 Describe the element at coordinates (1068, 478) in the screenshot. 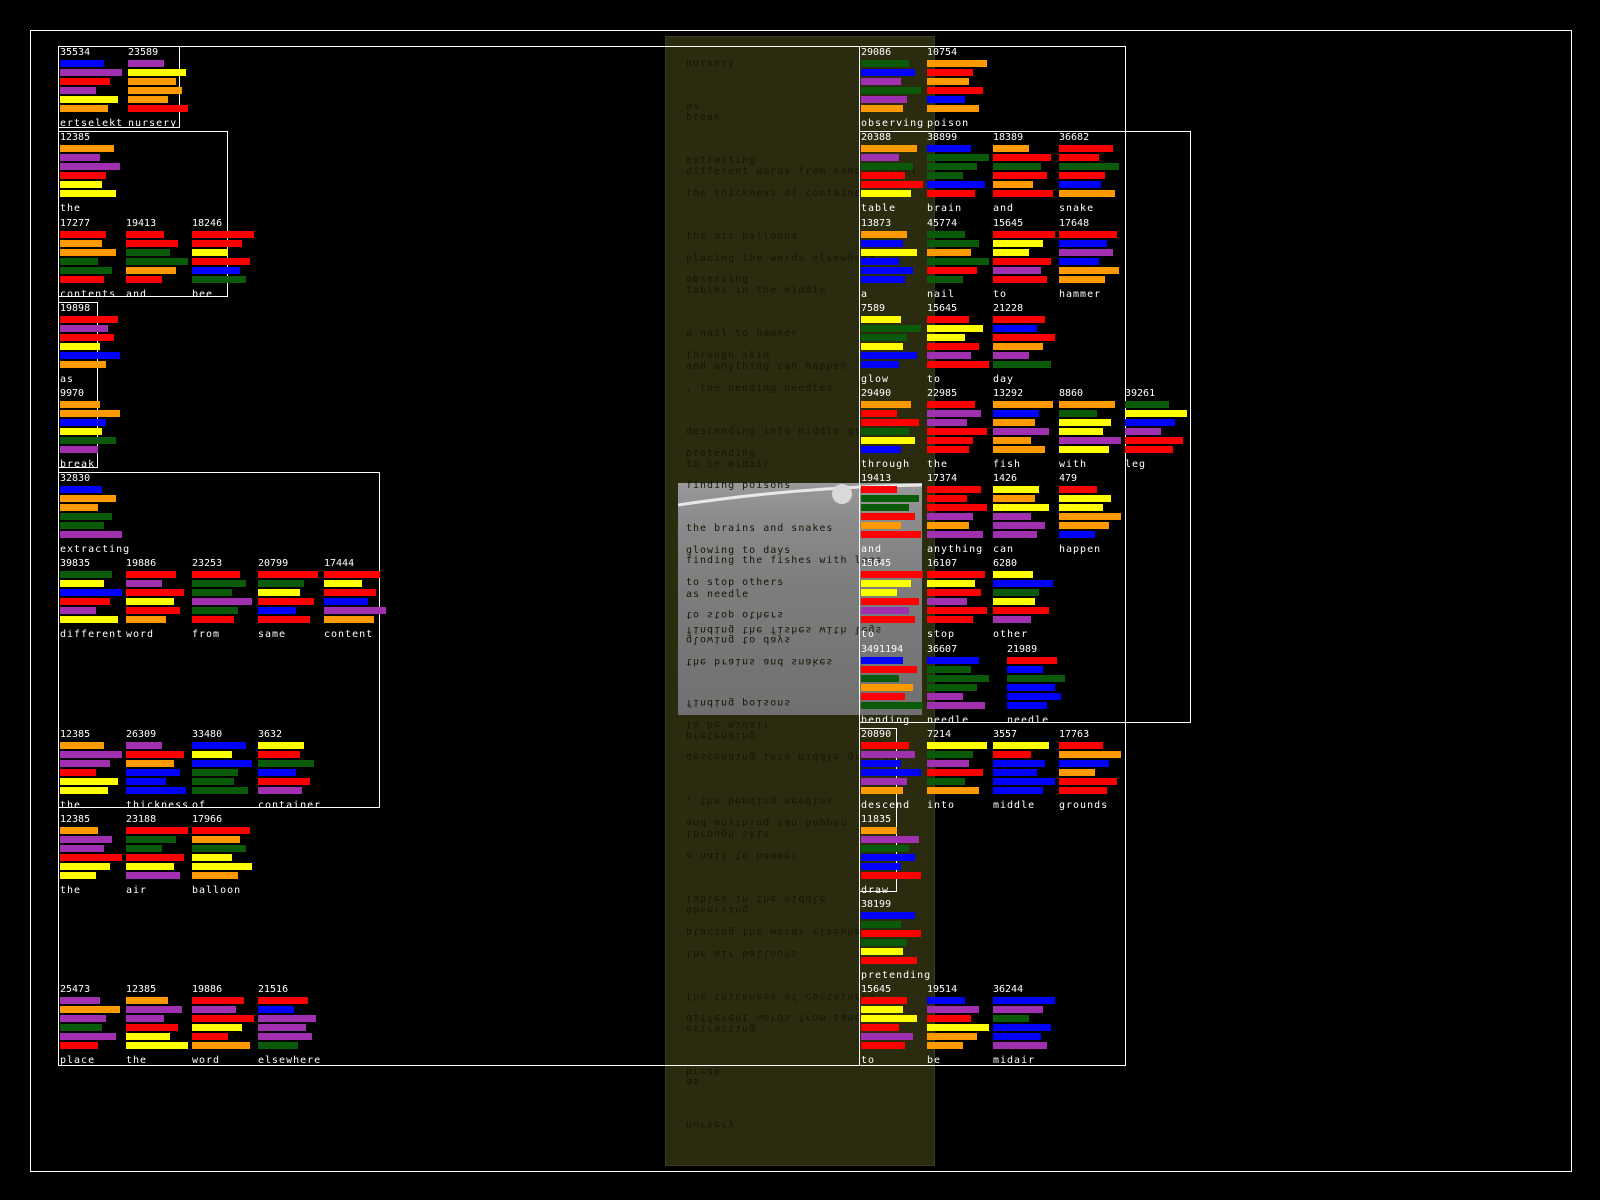

I see `cell-count: 479` at that location.